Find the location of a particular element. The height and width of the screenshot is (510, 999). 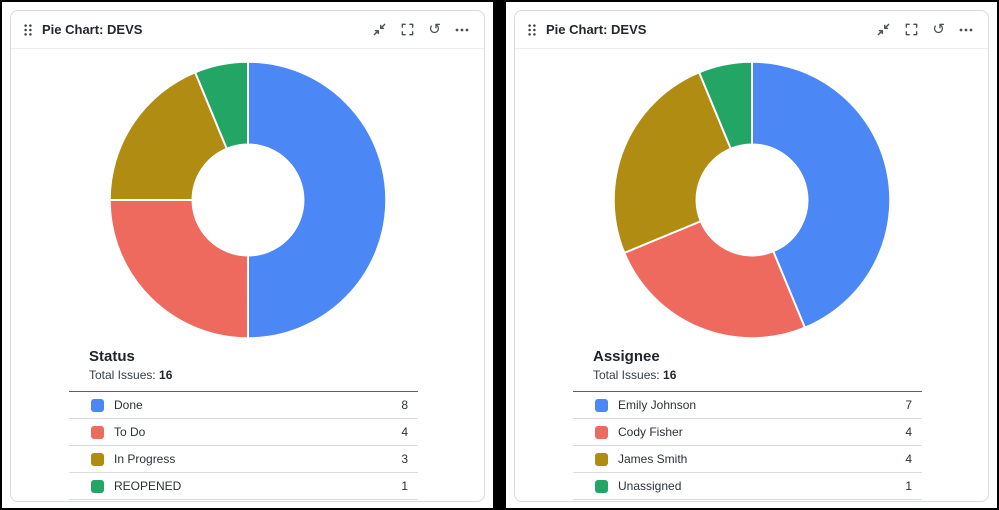

pie-segment-reopened is located at coordinates (221, 105).